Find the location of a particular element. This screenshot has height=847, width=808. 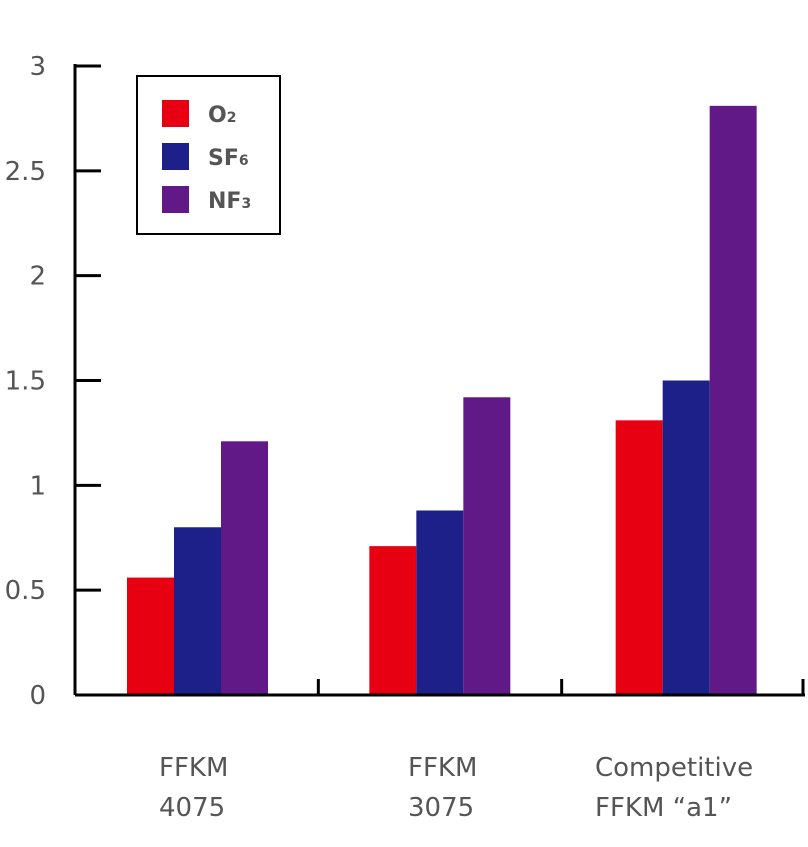

category-label-3: FFKM “a1” is located at coordinates (663, 808).